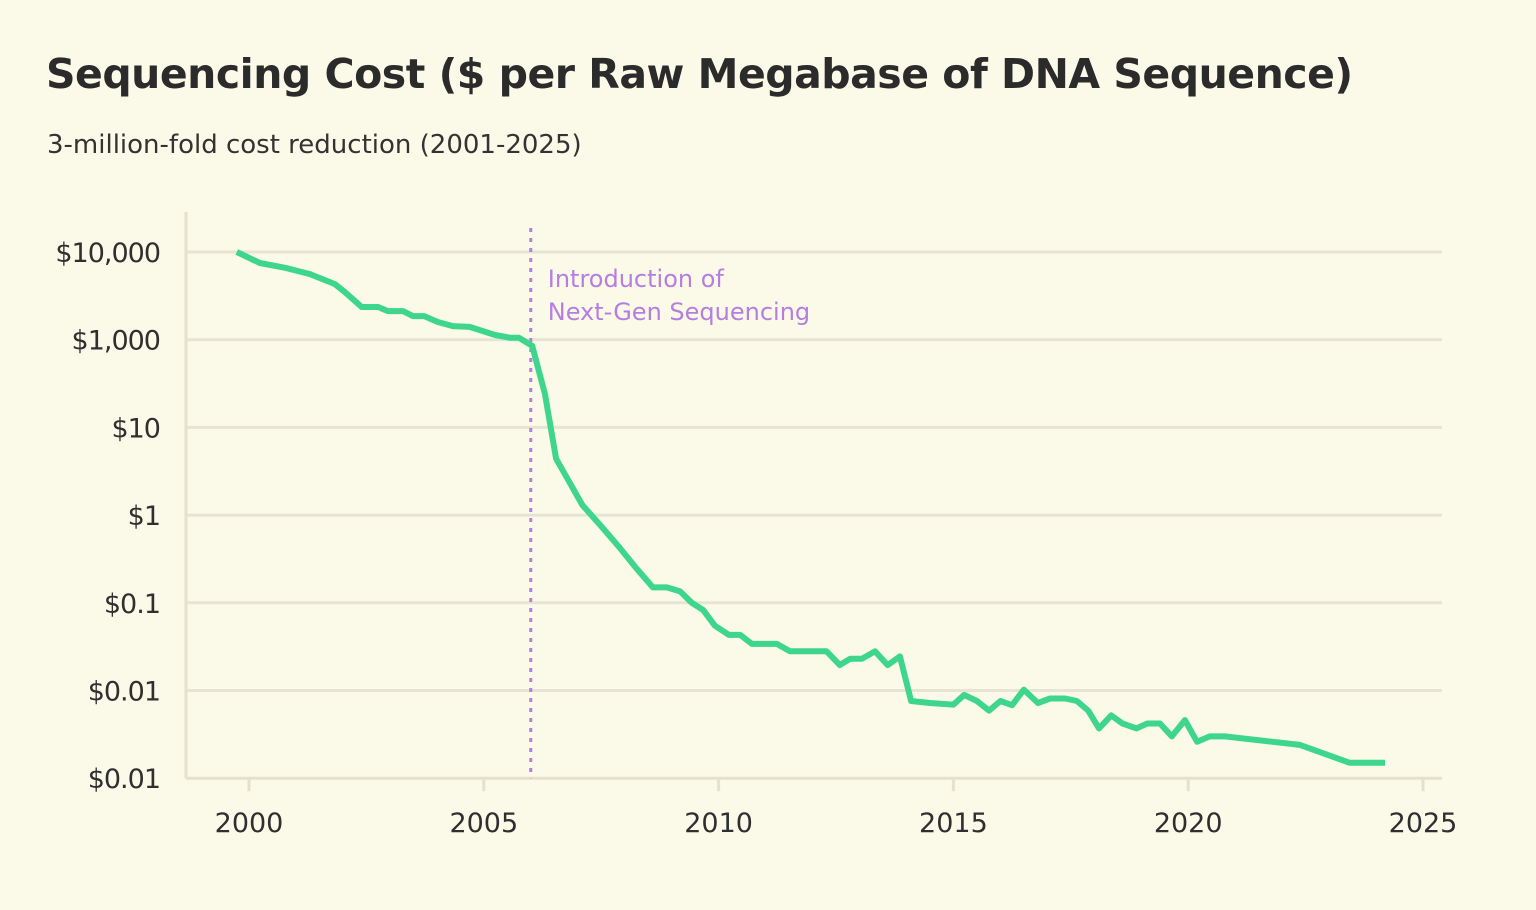  I want to click on x-tick-label: 2020, so click(1188, 823).